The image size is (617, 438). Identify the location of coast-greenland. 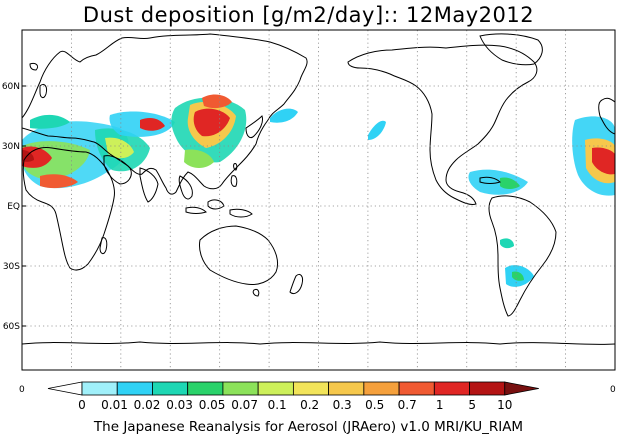
(511, 49).